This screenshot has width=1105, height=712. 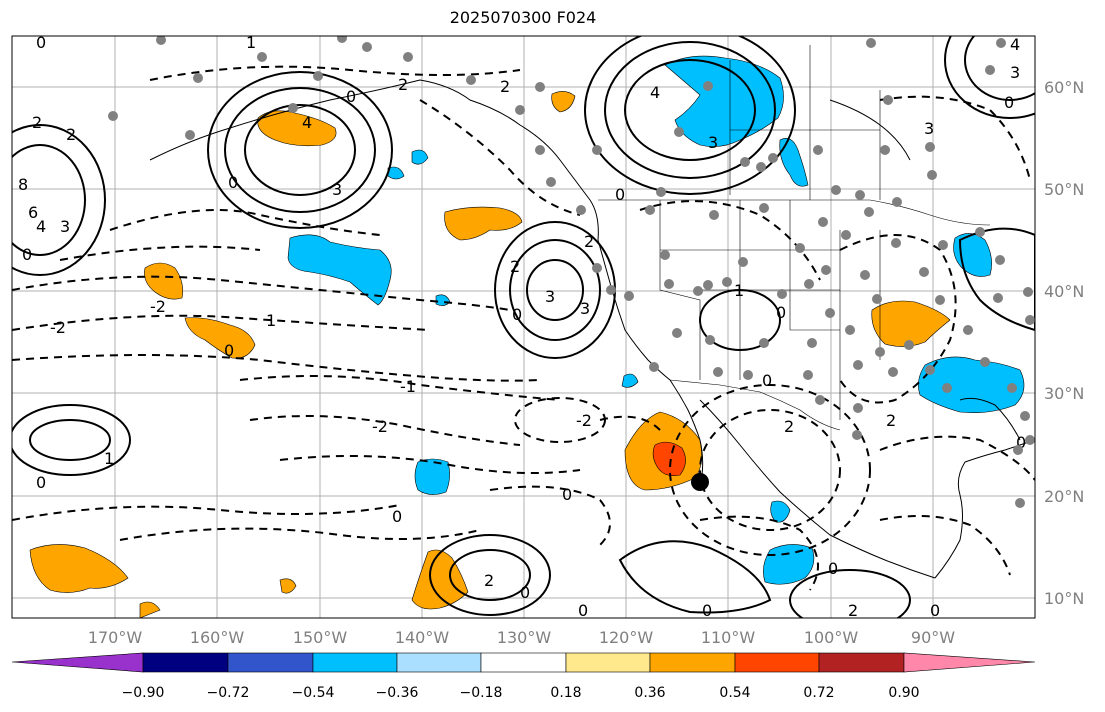 What do you see at coordinates (339, 270) in the screenshot?
I see `negative-region-ne-pacific` at bounding box center [339, 270].